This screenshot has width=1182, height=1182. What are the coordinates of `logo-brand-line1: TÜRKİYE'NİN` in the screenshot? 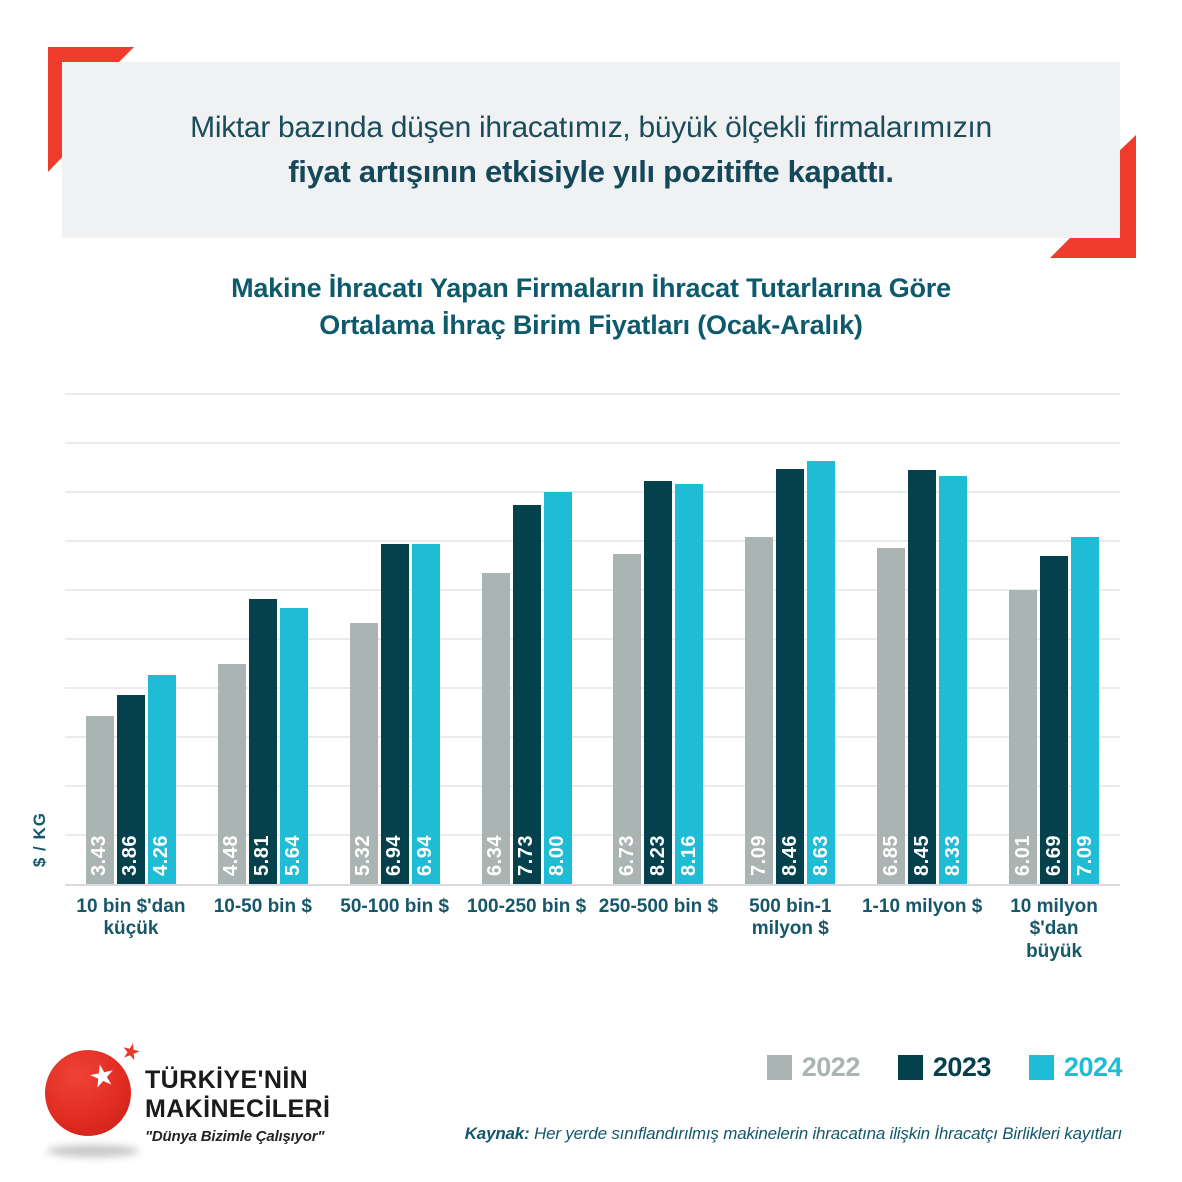 It's located at (227, 1080).